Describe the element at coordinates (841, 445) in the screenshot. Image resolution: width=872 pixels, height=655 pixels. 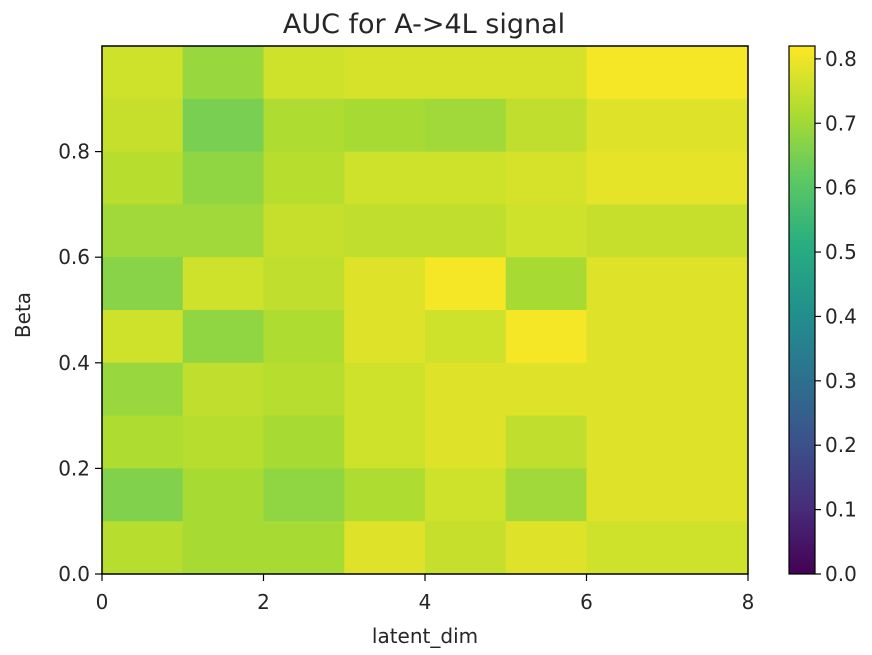
I see `colorbar-tick-label: 0.2` at that location.